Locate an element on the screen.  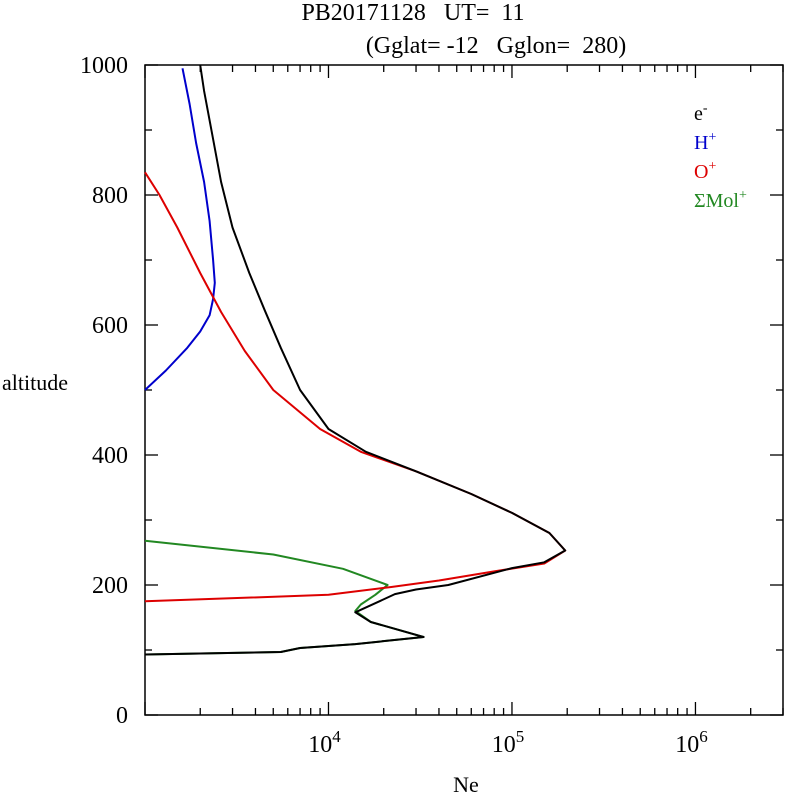
x-axis-label: Ne is located at coordinates (466, 783).